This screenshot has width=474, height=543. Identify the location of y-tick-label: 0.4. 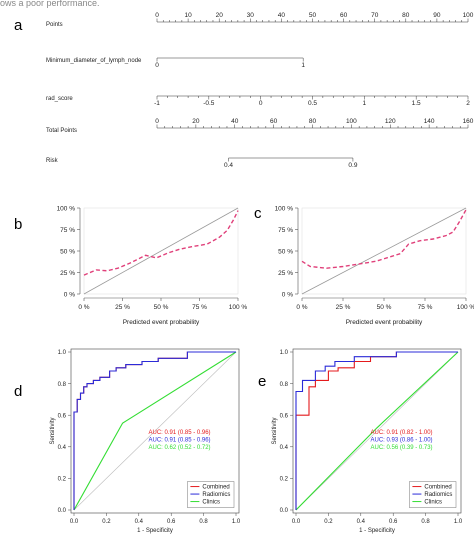
(284, 448).